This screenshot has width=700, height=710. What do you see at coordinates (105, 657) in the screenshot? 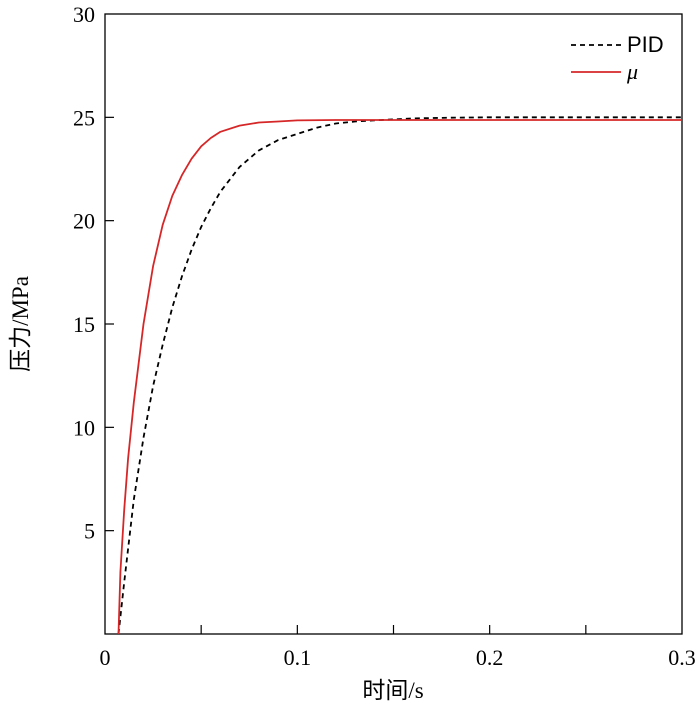
I see `x-tick-label: 0` at bounding box center [105, 657].